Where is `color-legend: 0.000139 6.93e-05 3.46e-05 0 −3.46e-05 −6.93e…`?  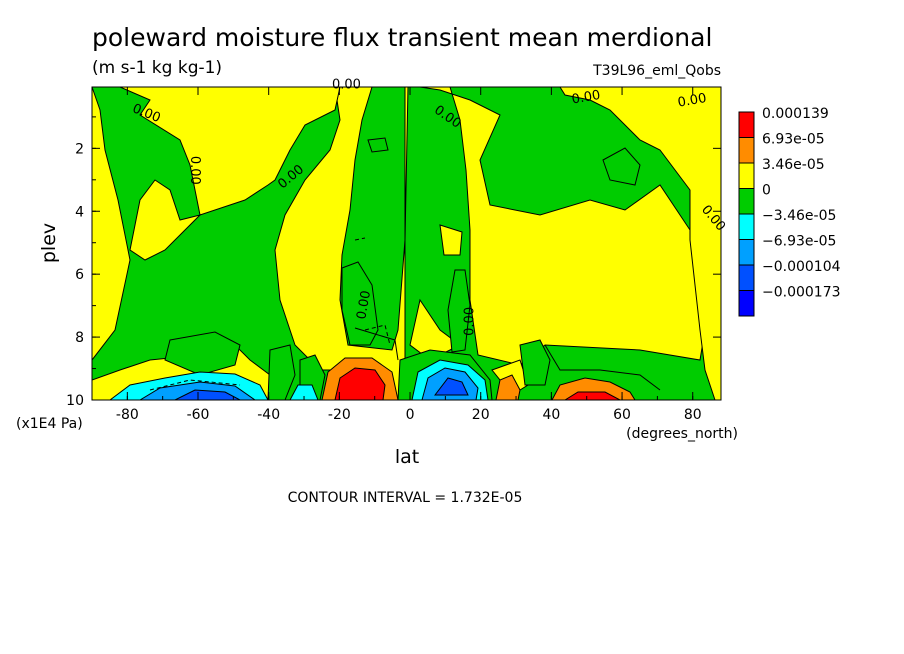
color-legend: 0.000139 6.93e-05 3.46e-05 0 −3.46e-05 −6.93e… is located at coordinates (789, 211).